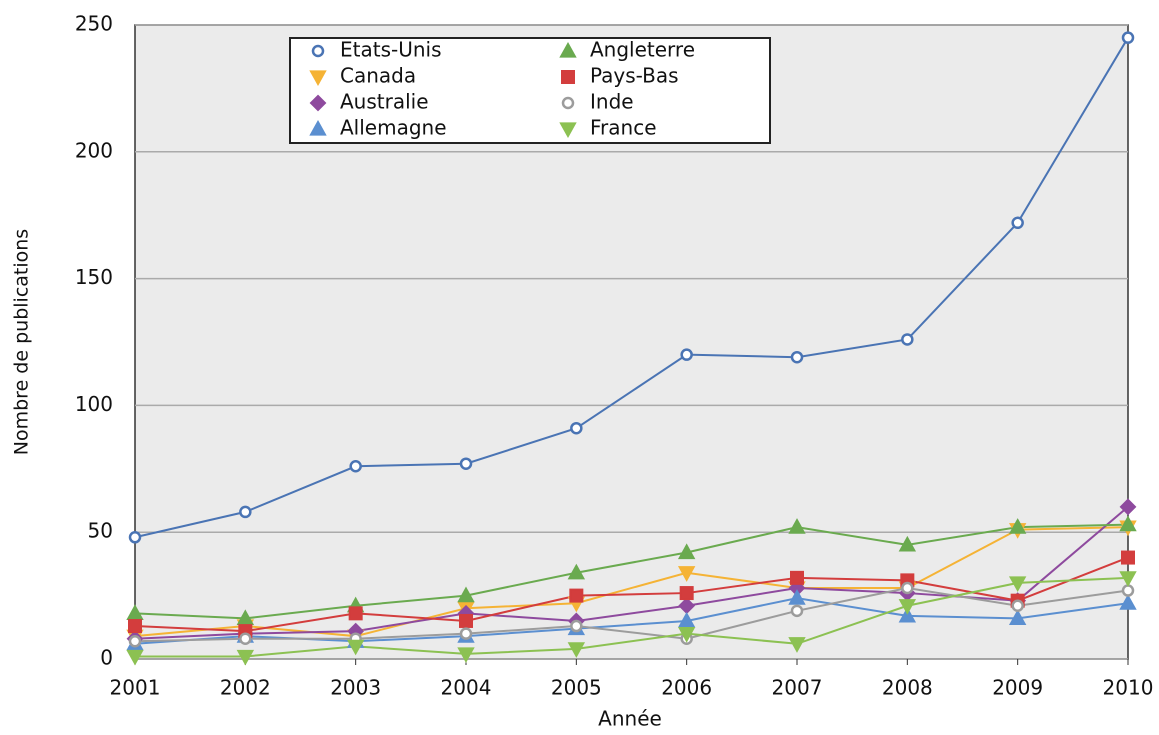 The height and width of the screenshot is (735, 1159). I want to click on y-tick-label: 250, so click(94, 24).